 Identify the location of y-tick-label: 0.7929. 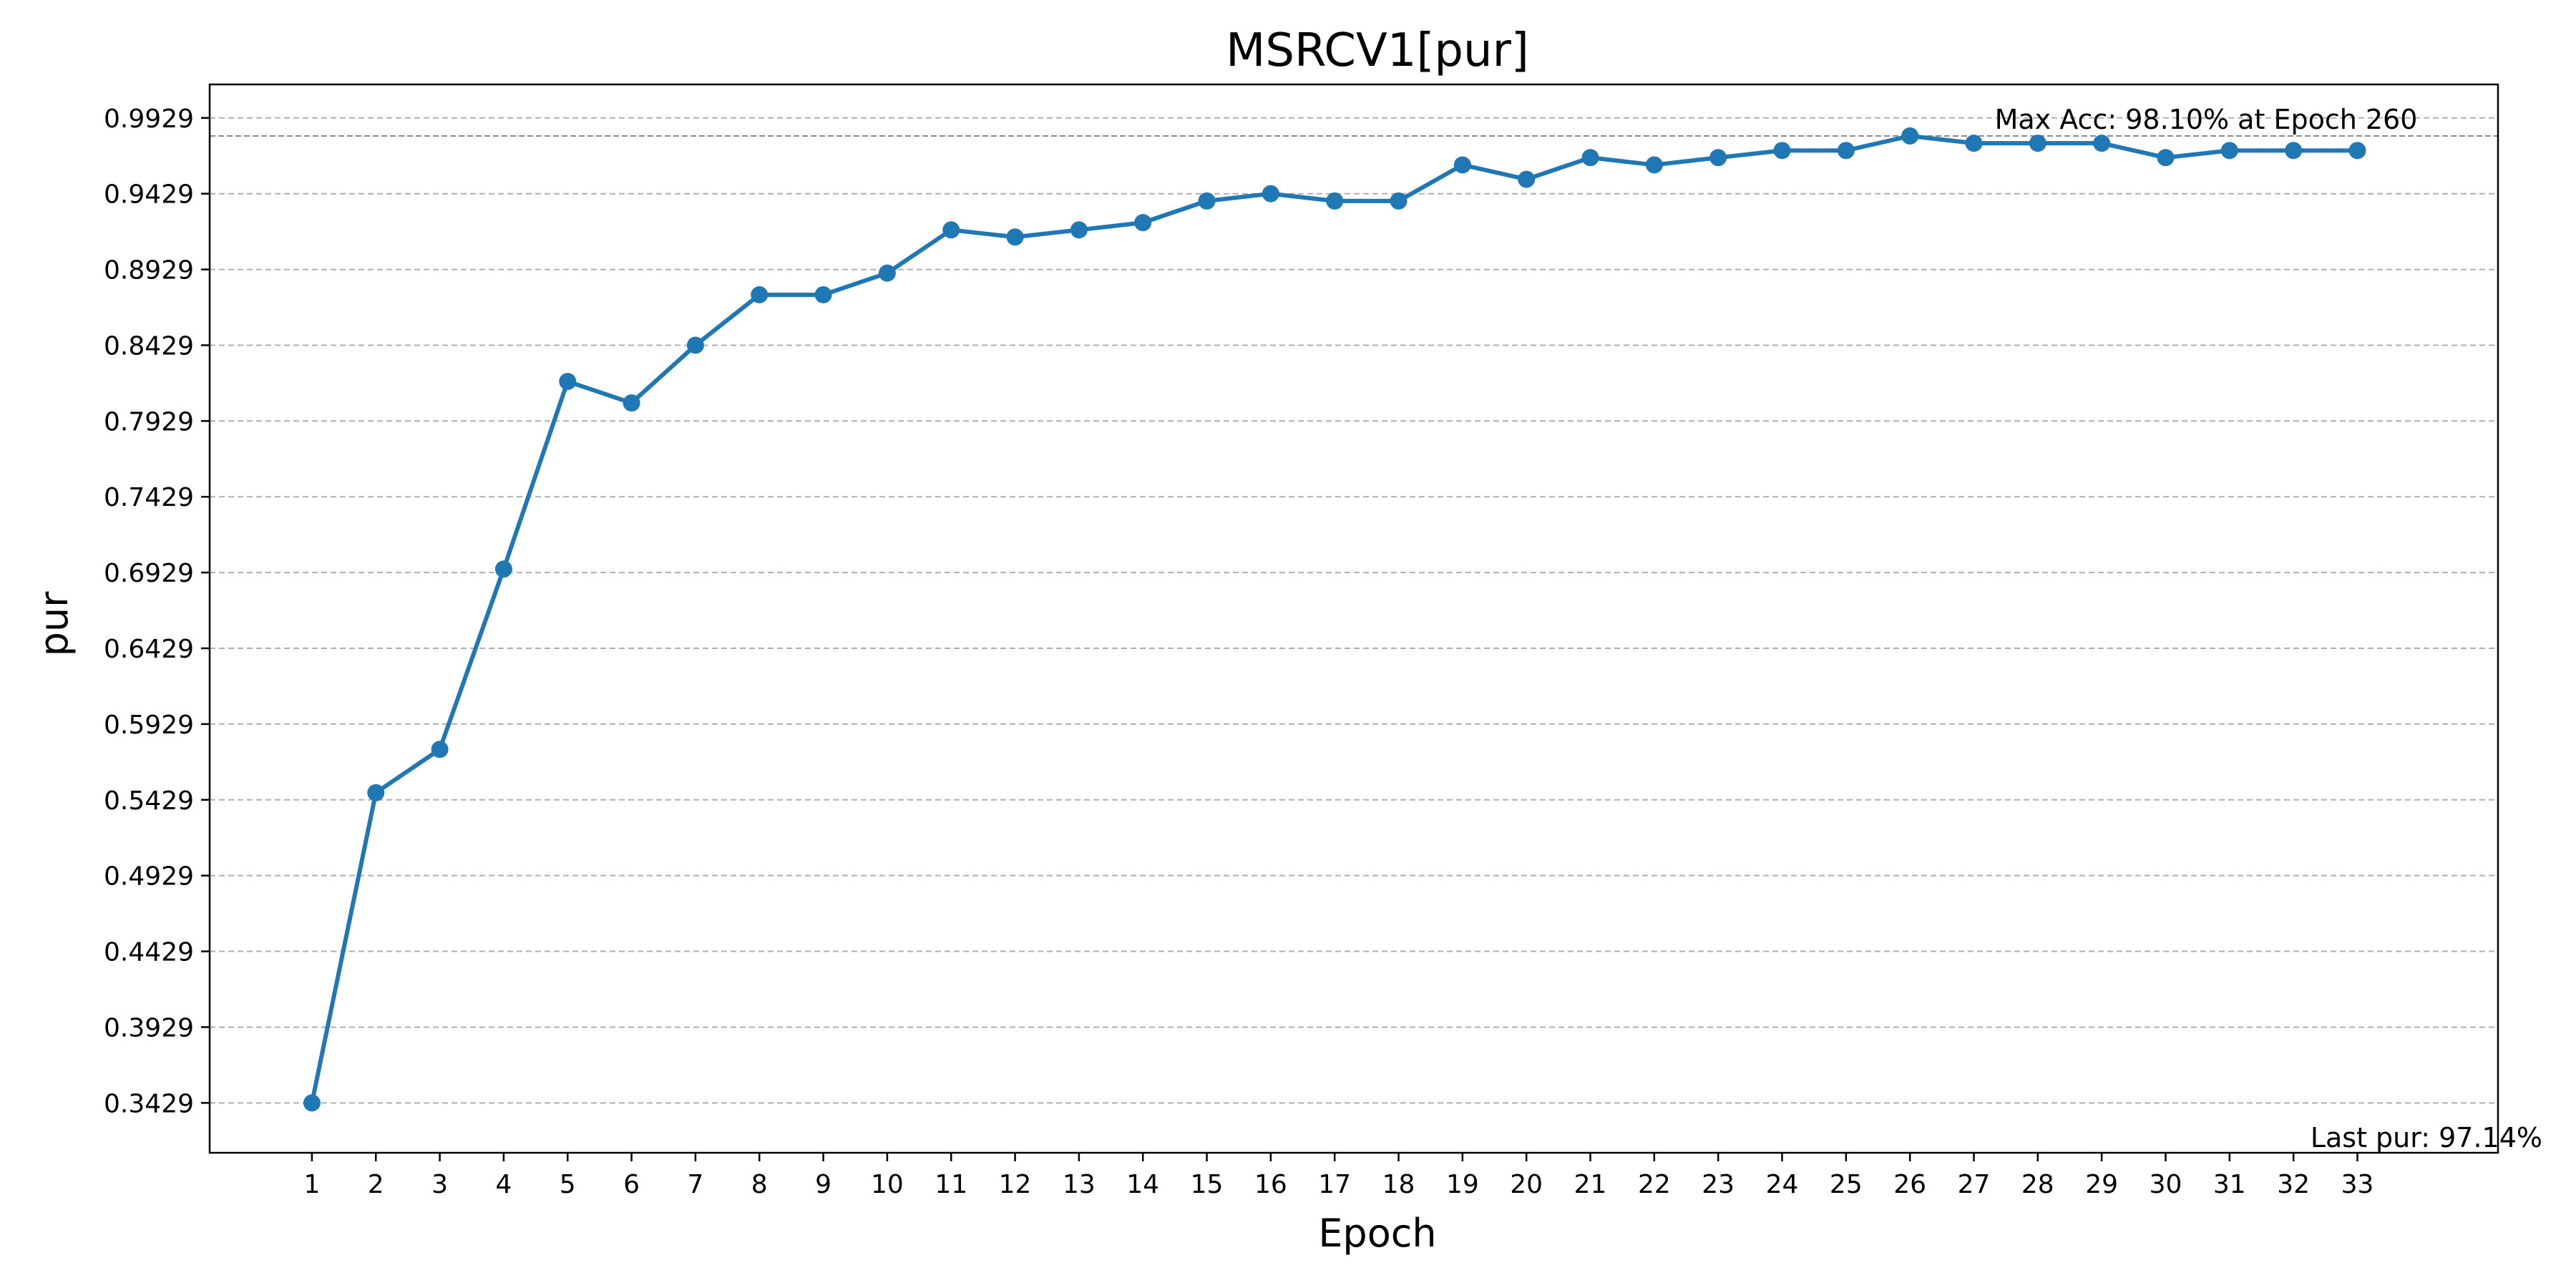
(149, 421).